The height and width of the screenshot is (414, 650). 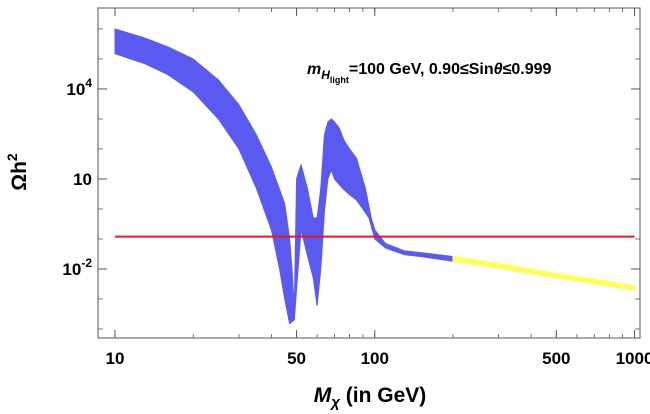 I want to click on x-axis-title-tail: (in GeV), so click(x=383, y=395).